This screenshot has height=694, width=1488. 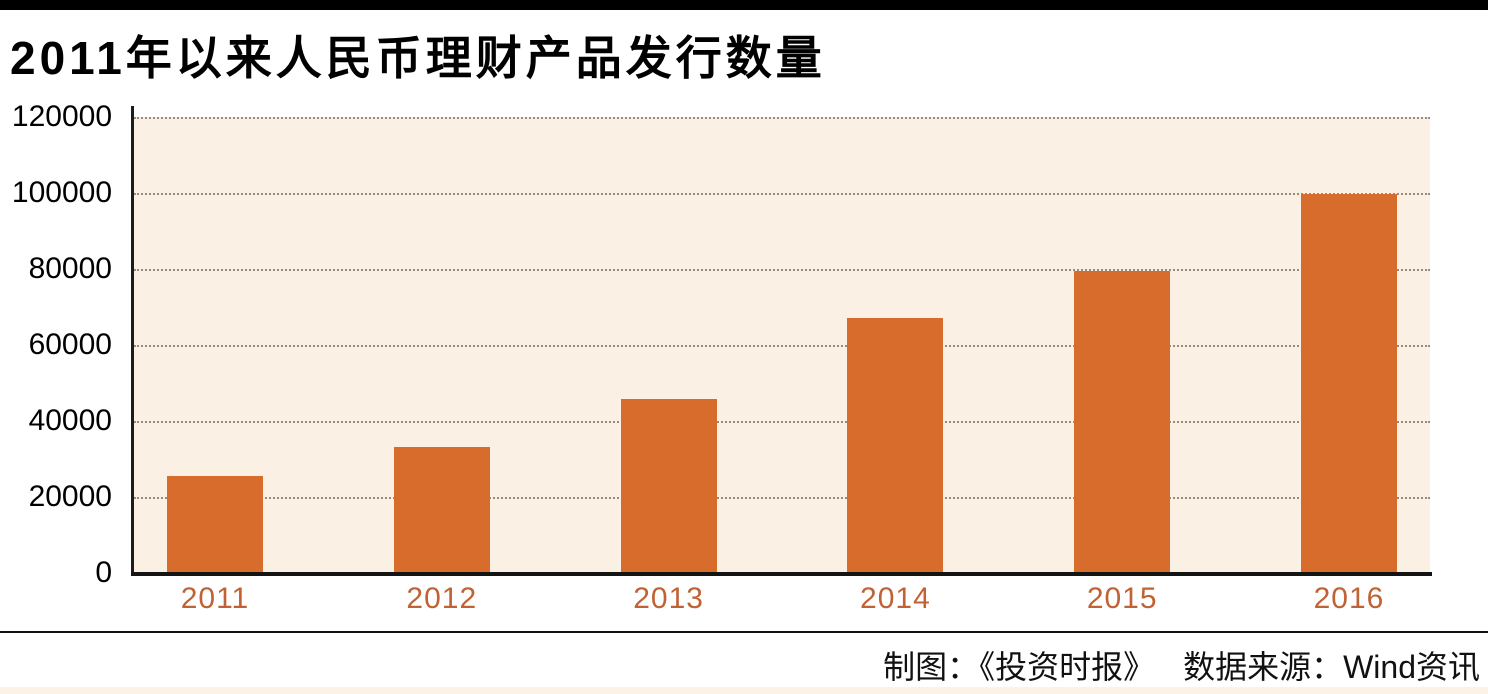 What do you see at coordinates (744, 5) in the screenshot?
I see `top-accent-bar` at bounding box center [744, 5].